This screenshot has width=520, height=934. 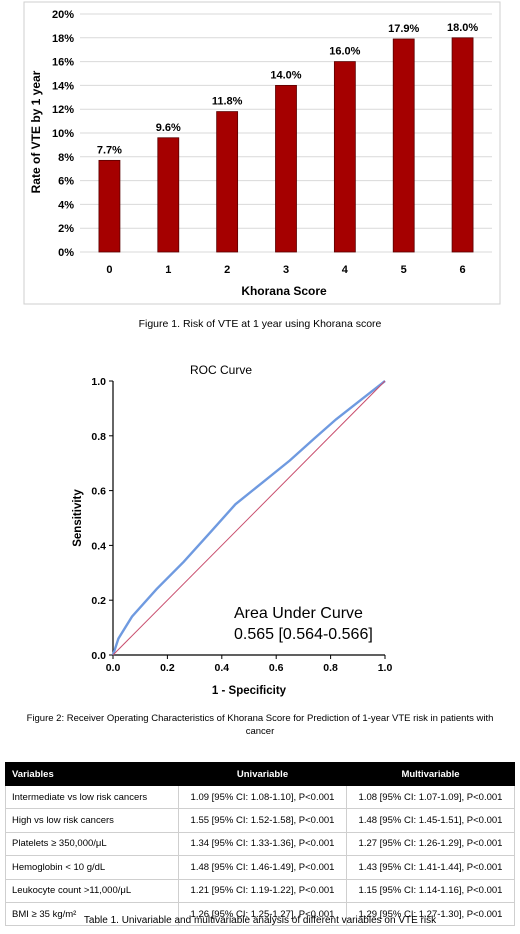 I want to click on table-cell-univariable: 1.48 [95% CI: 1.46-1.49], P<0.001, so click(x=262, y=867).